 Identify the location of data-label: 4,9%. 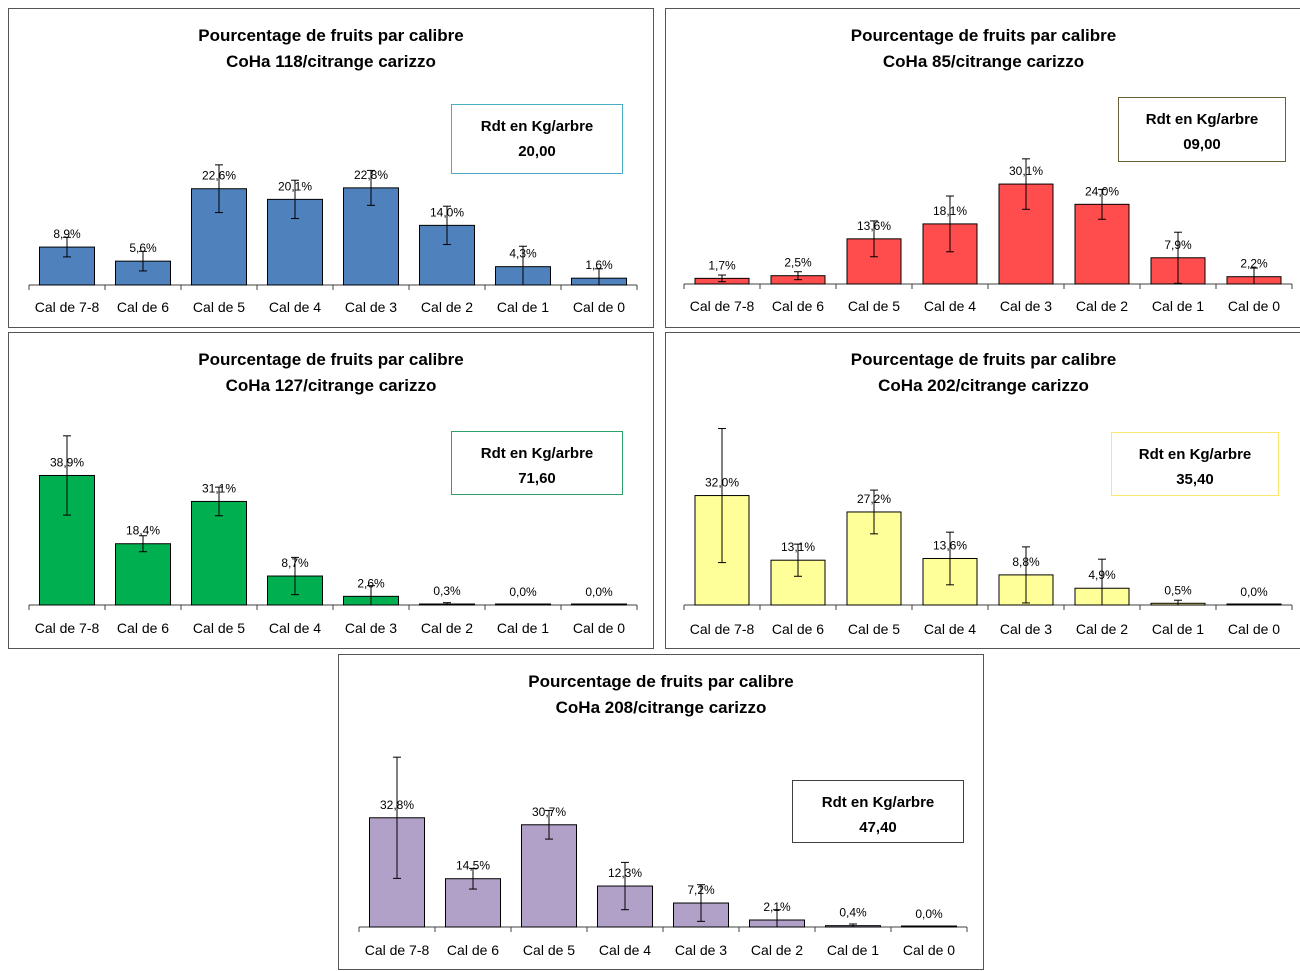
(1102, 575).